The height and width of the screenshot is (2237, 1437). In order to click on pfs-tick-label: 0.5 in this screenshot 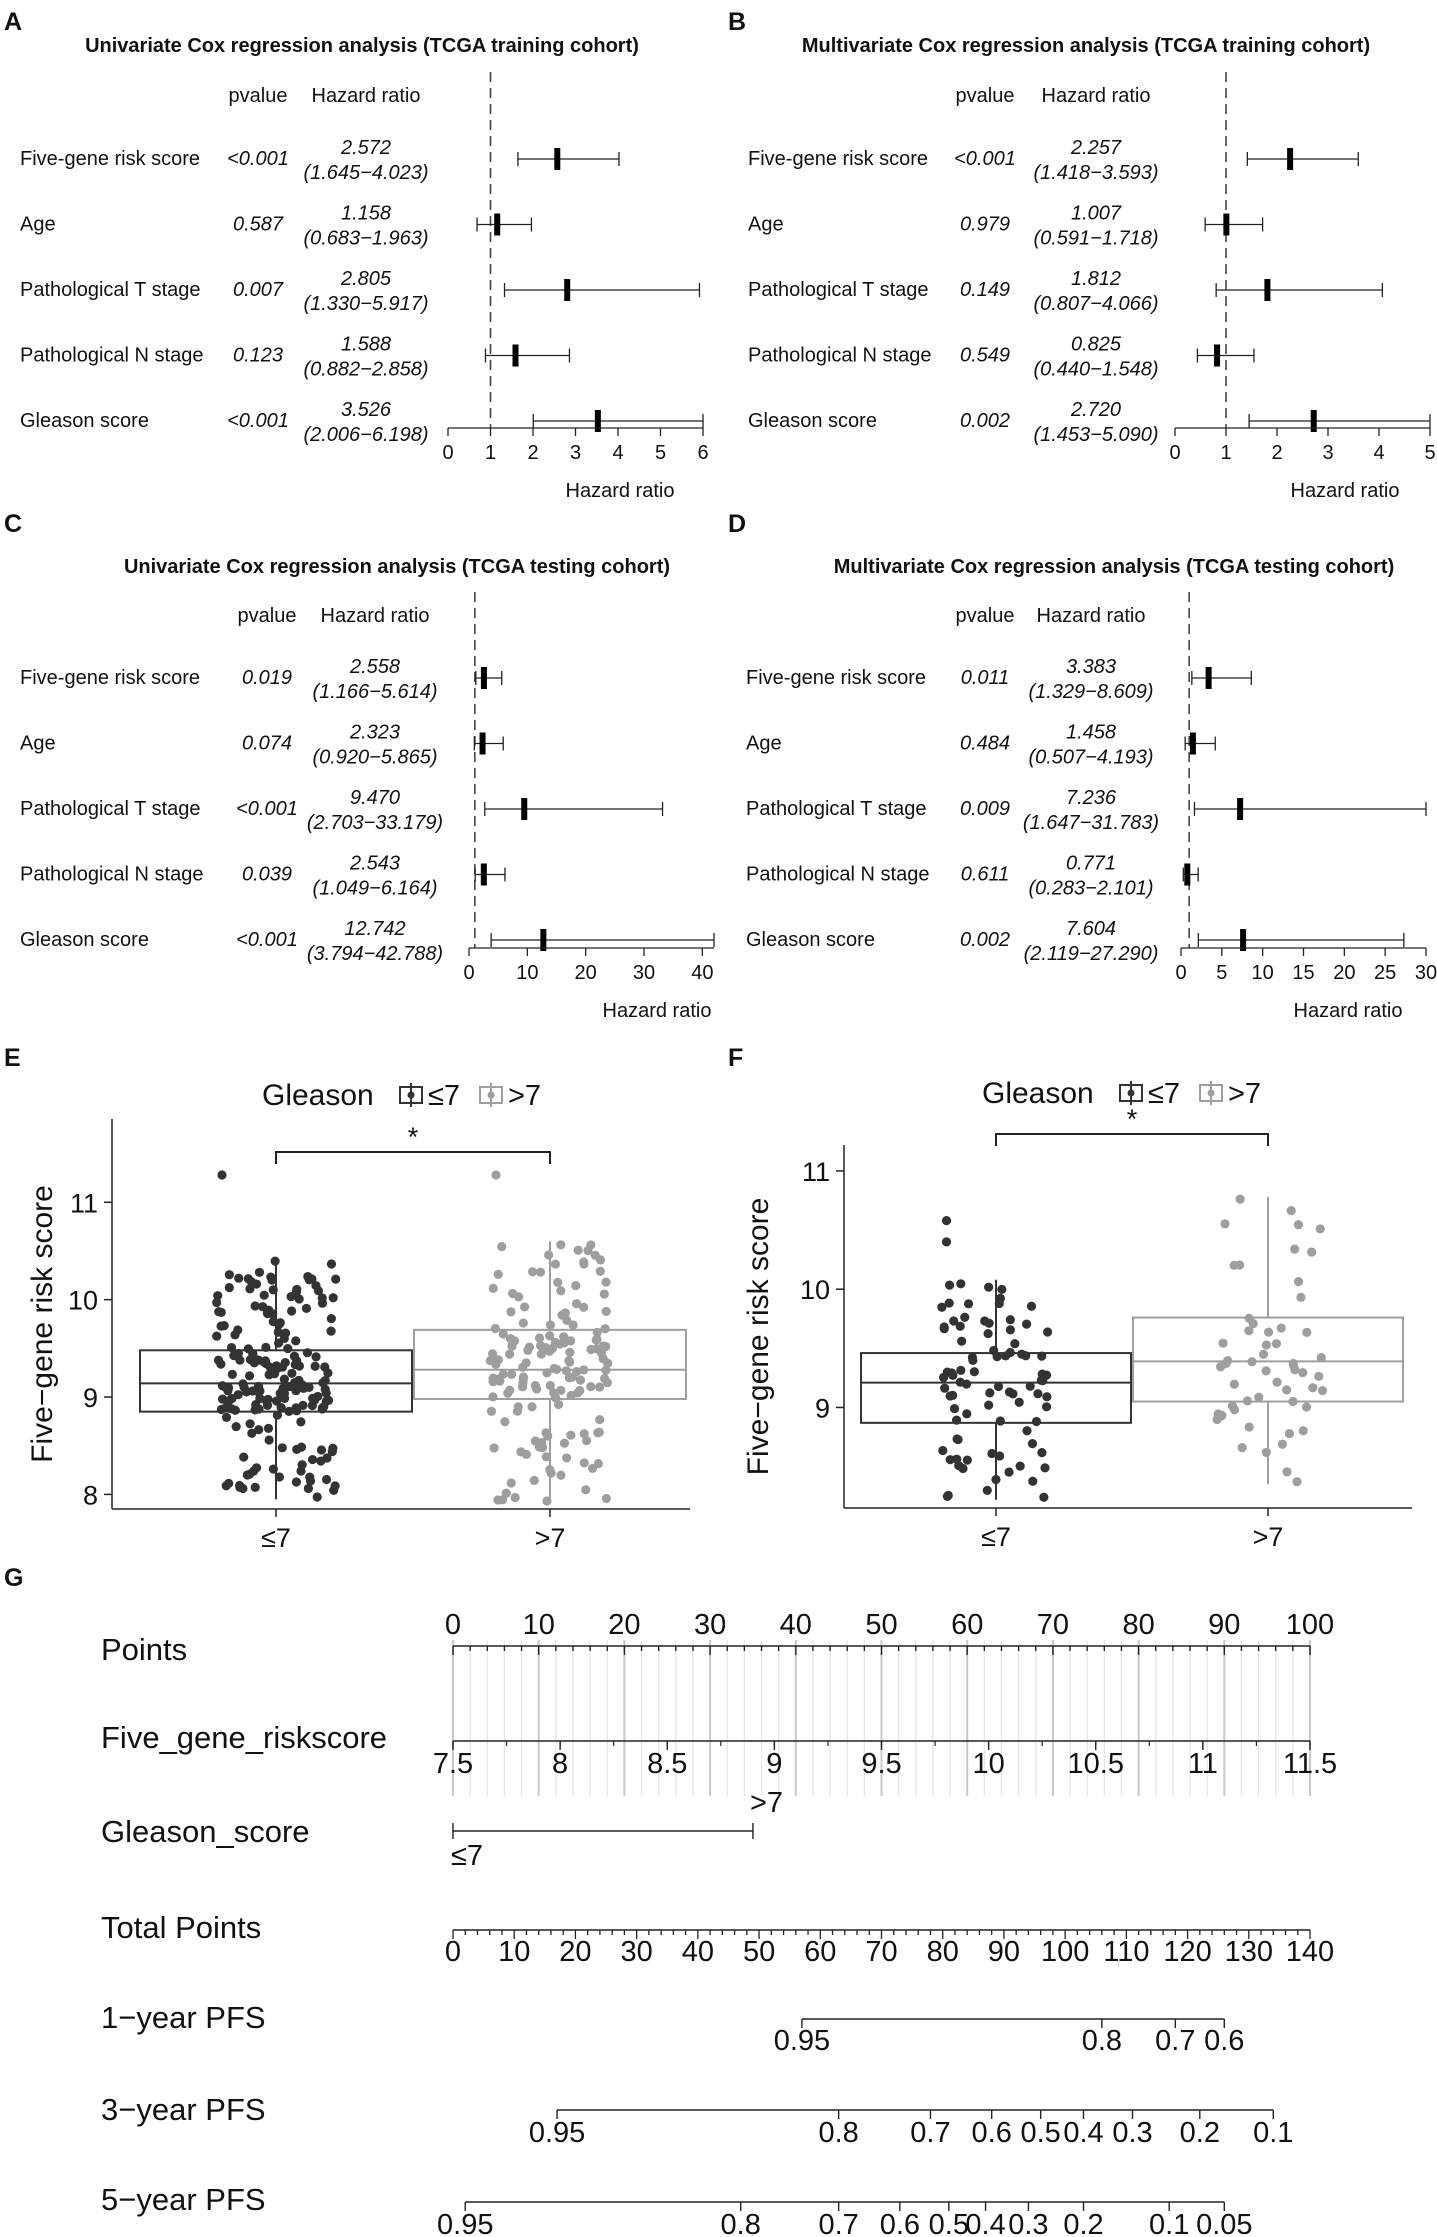, I will do `click(1040, 2133)`.